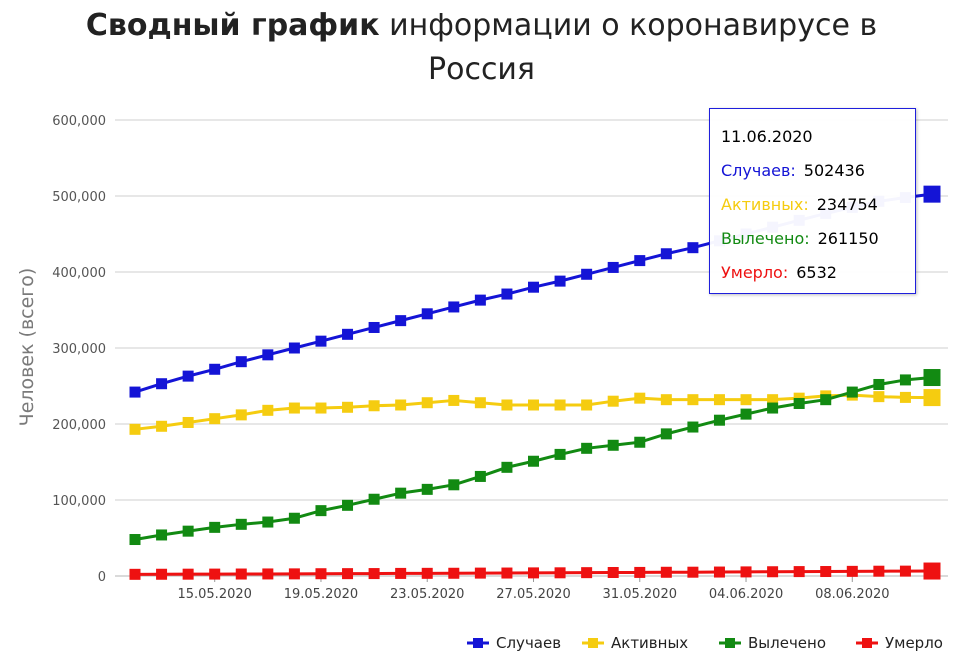 The height and width of the screenshot is (656, 963). Describe the element at coordinates (705, 643) in the screenshot. I see `legend: Случаев Активных Вылечено Умерло` at that location.